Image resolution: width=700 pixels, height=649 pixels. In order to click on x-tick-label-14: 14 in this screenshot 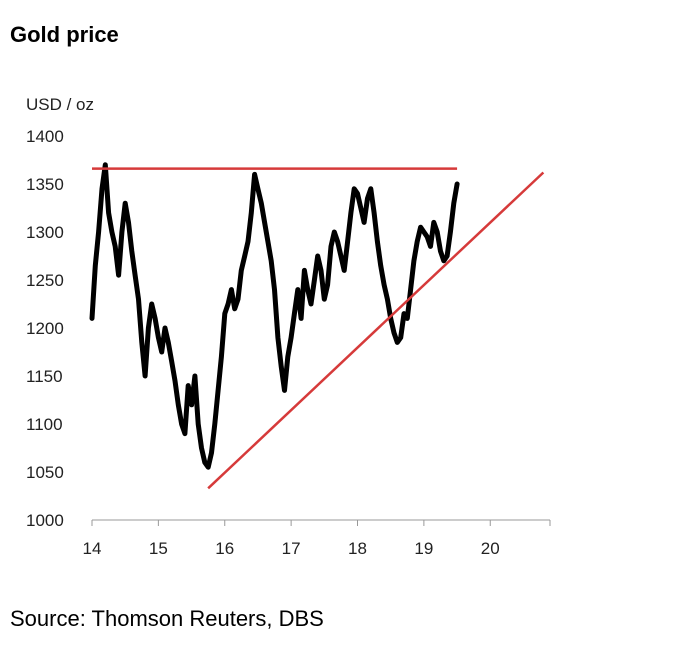, I will do `click(92, 548)`.